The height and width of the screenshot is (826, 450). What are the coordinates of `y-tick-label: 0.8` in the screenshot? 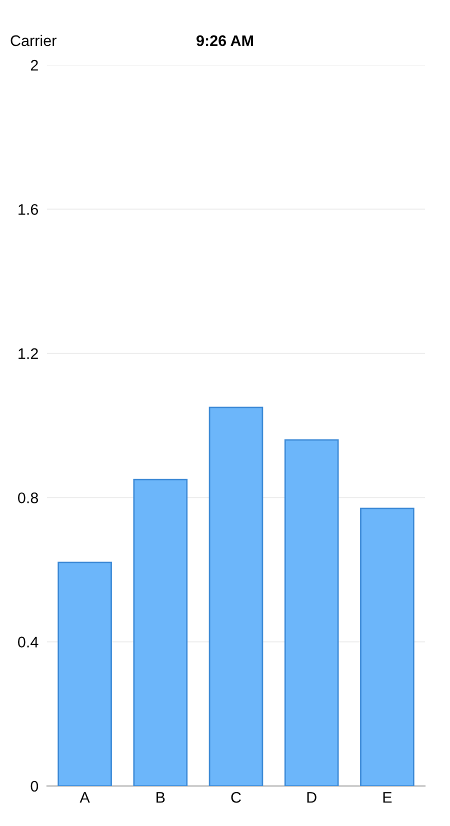 It's located at (28, 498).